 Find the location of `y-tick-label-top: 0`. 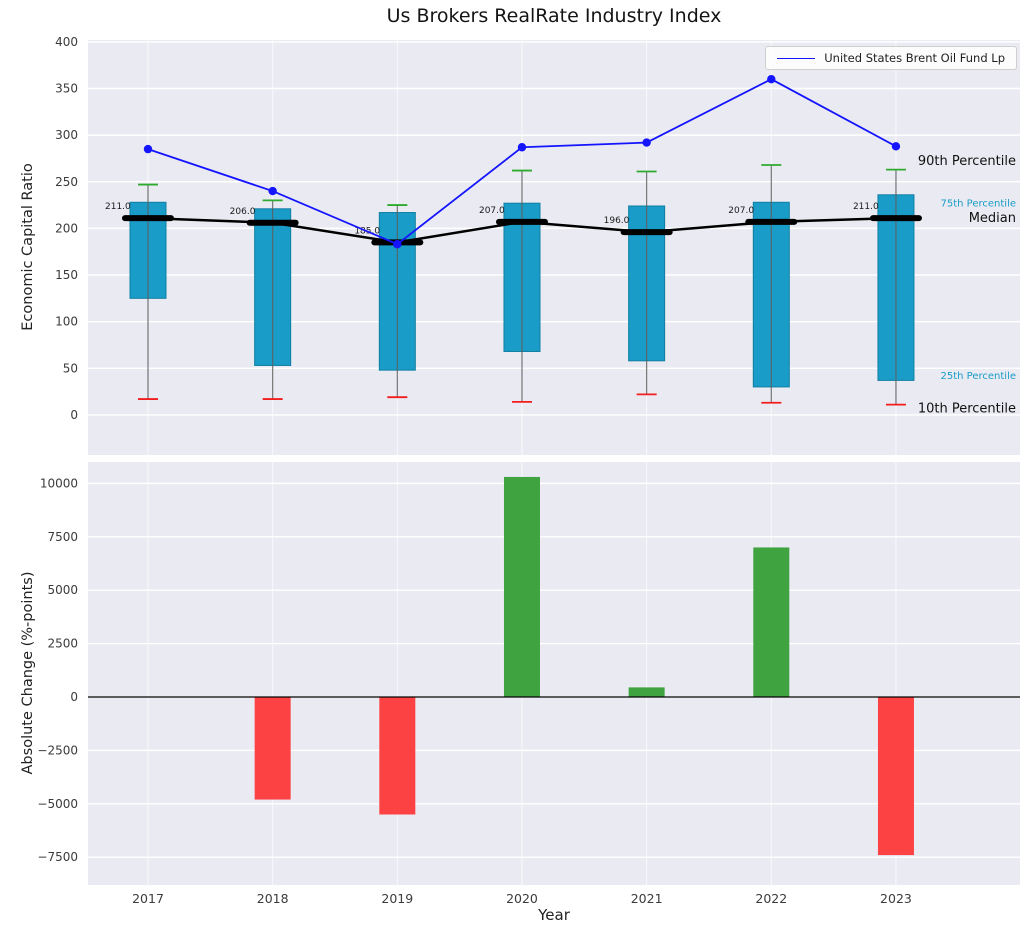

y-tick-label-top: 0 is located at coordinates (74, 415).